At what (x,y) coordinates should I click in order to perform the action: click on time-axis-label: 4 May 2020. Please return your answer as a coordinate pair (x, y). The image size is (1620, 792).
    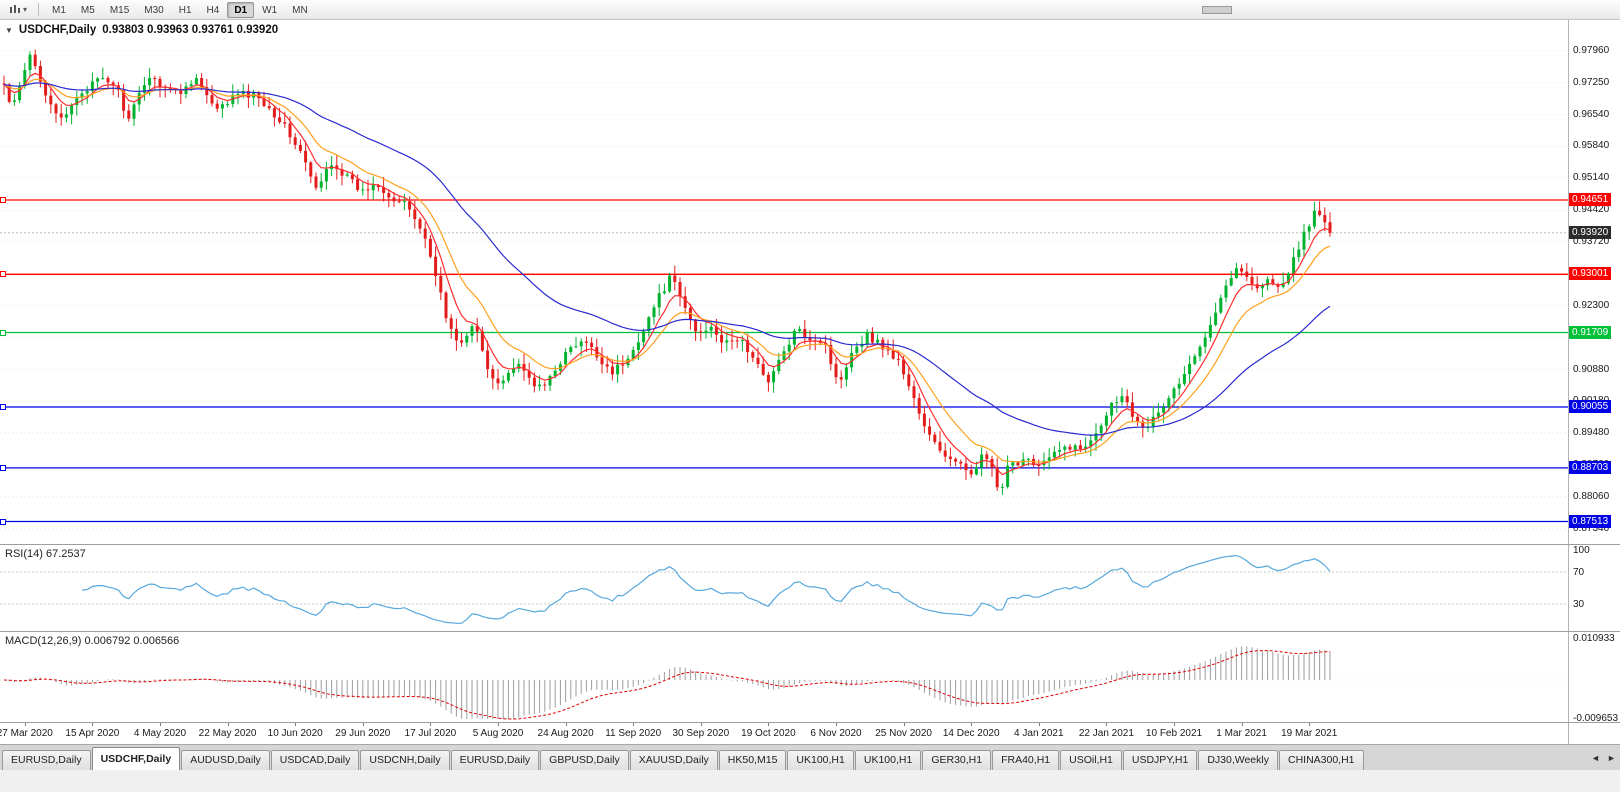
    Looking at the image, I should click on (160, 733).